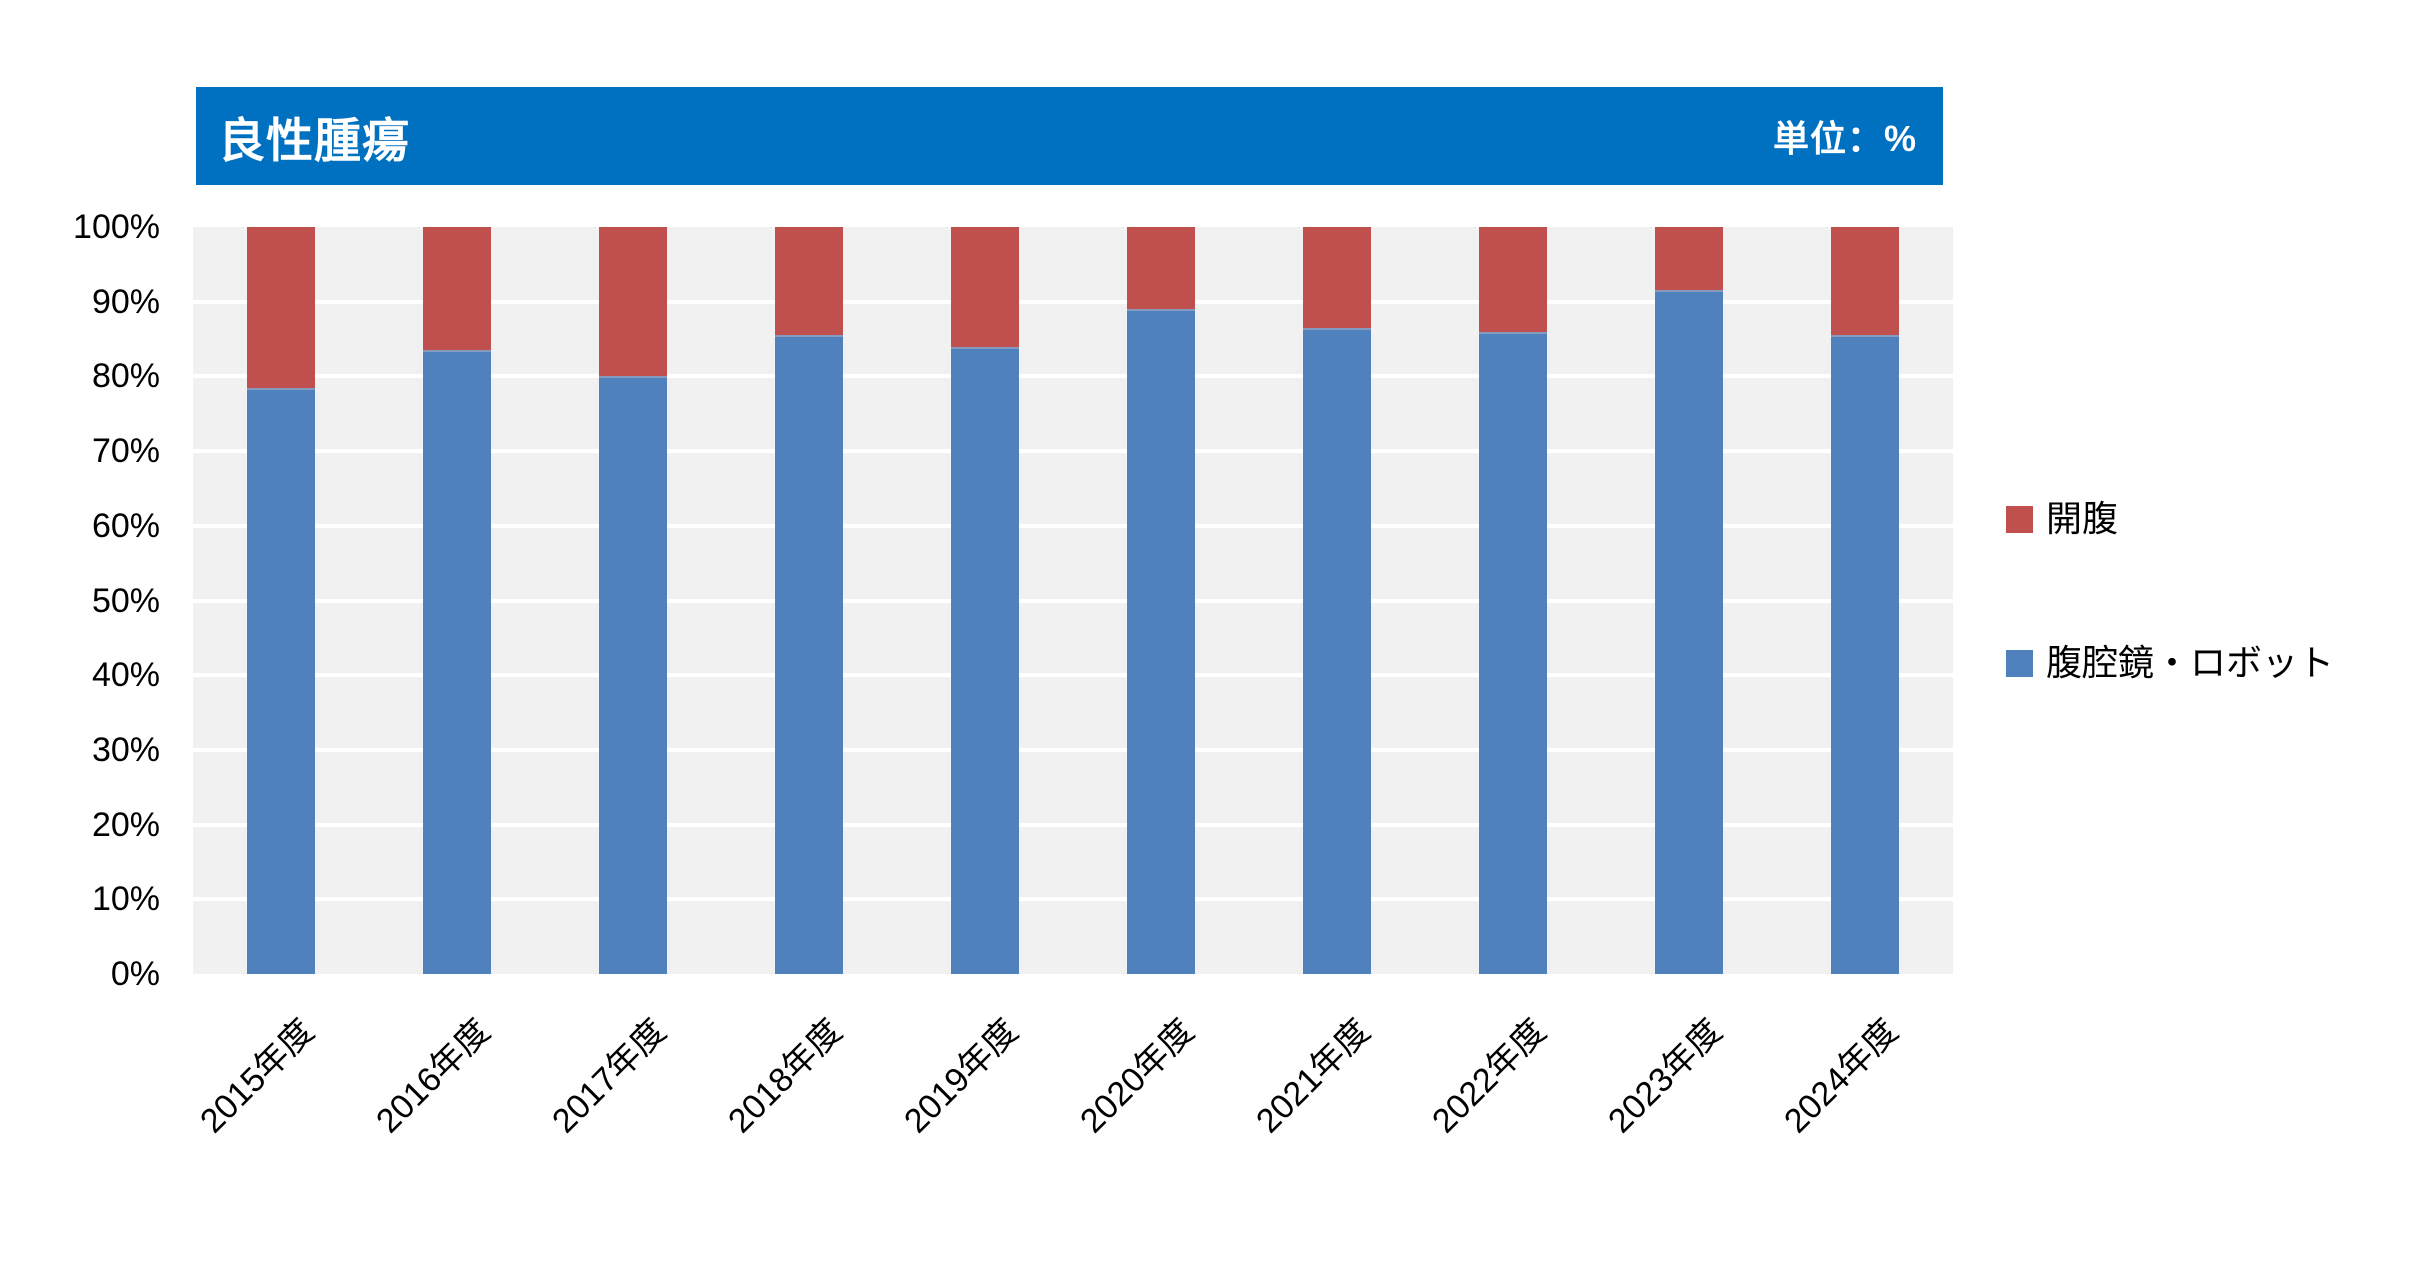 The width and height of the screenshot is (2424, 1279). I want to click on legend-item: 腹腔鏡・ロボット, so click(2170, 663).